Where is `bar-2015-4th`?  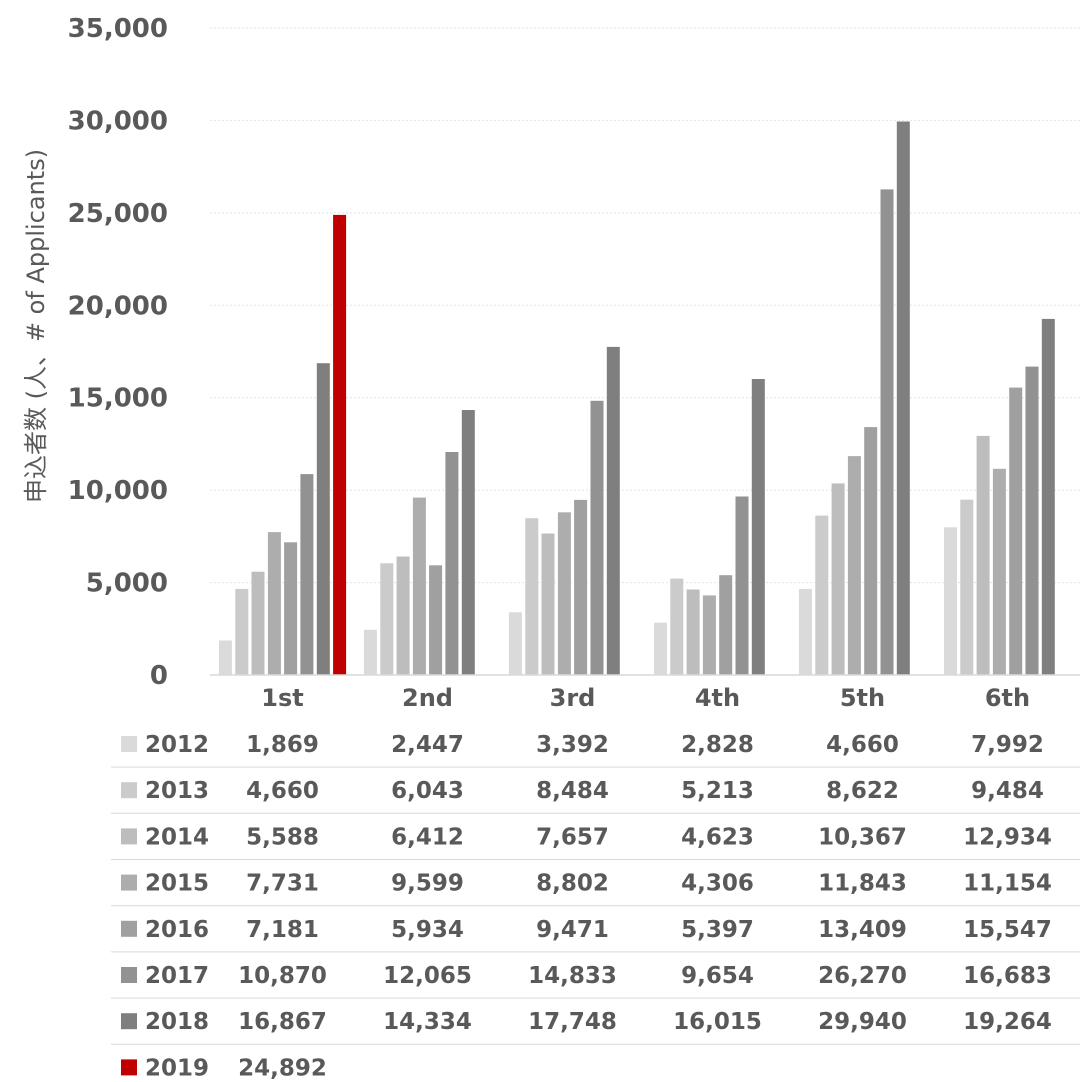 bar-2015-4th is located at coordinates (709, 635).